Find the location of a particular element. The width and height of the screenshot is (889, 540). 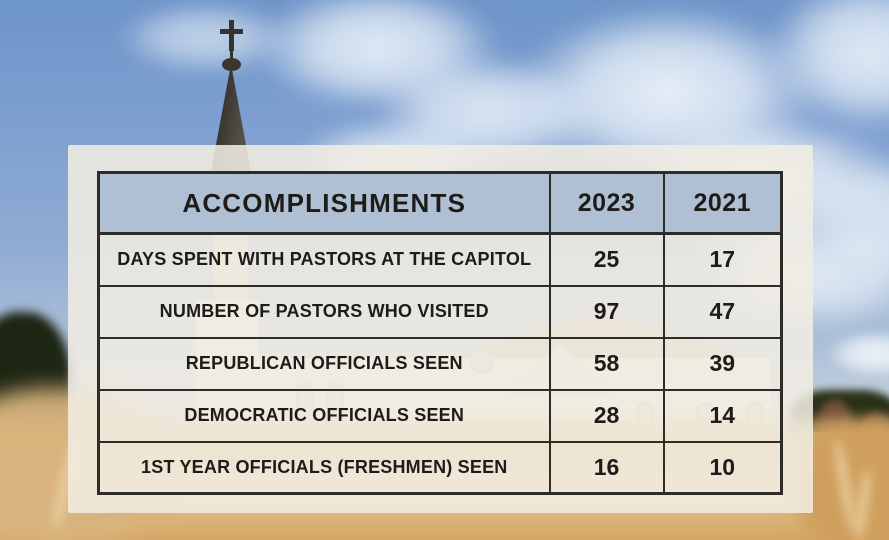

value-2023: 97 is located at coordinates (606, 311).